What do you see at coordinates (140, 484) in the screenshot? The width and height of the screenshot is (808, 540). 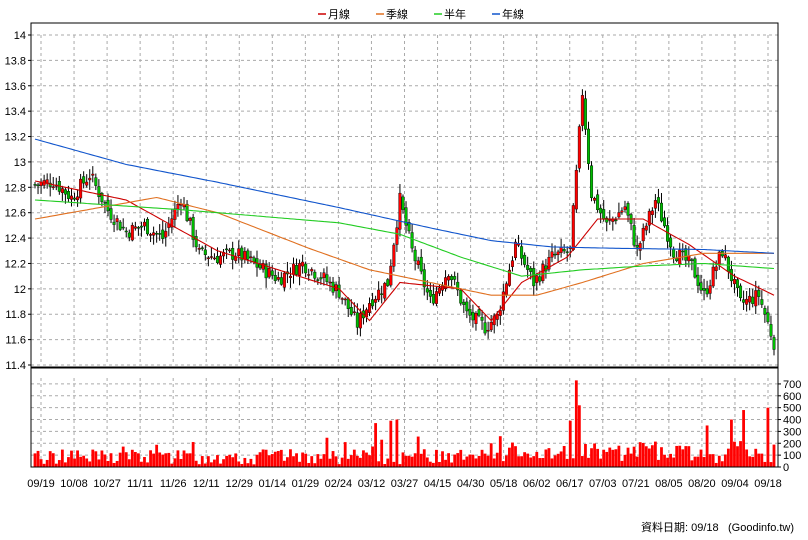 I see `x-tick-label: 11/11` at bounding box center [140, 484].